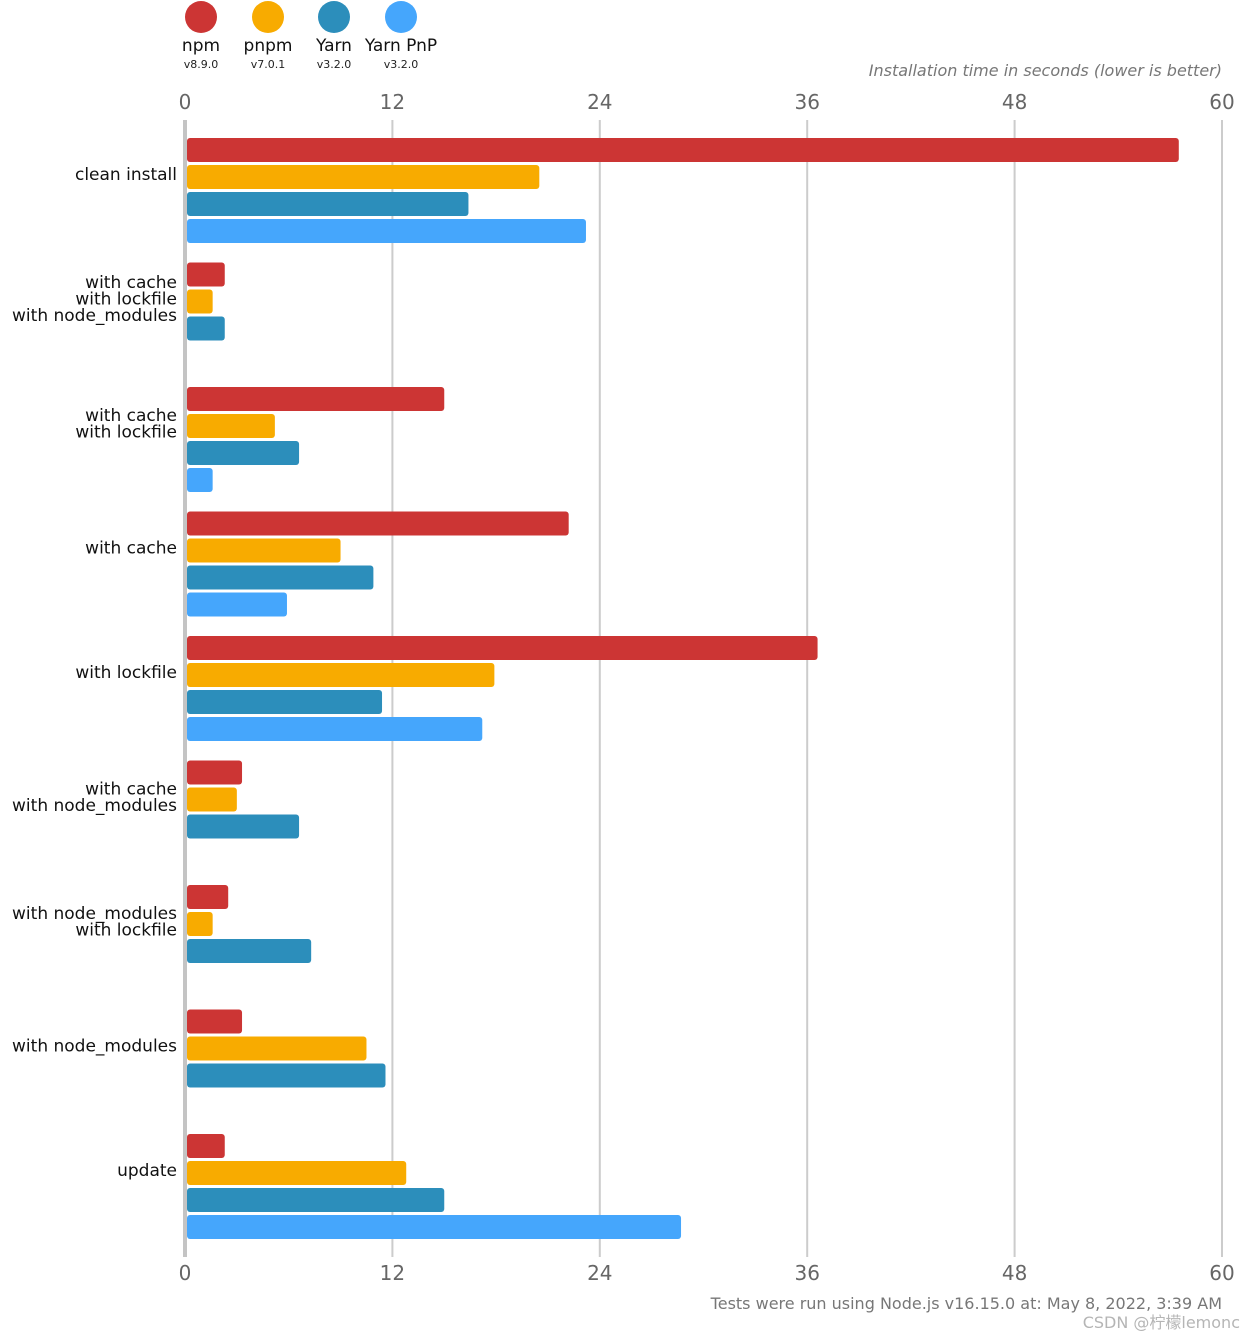  What do you see at coordinates (185, 102) in the screenshot?
I see `tick-label-top: 0` at bounding box center [185, 102].